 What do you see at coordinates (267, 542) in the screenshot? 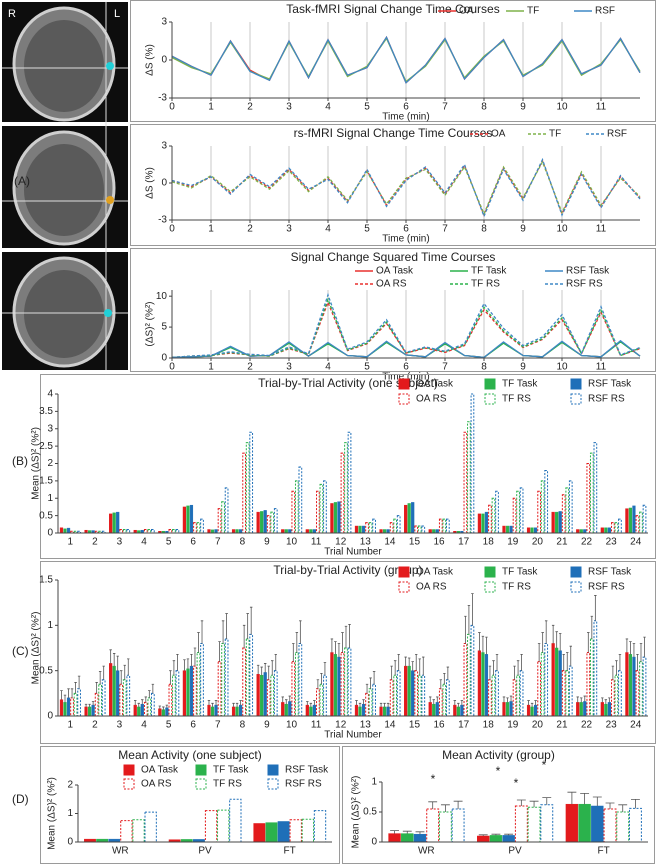
I see `x-tick-label: 9` at bounding box center [267, 542].